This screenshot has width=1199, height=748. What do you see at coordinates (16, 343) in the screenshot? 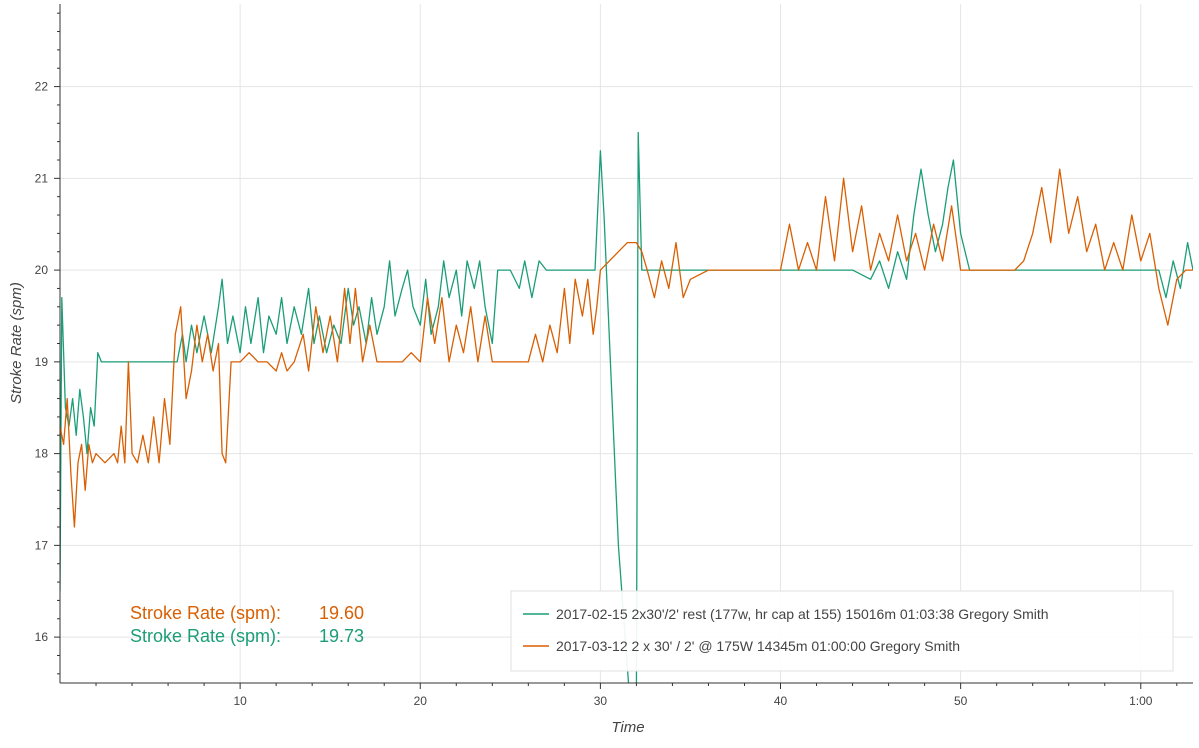
I see `y-axis-title: Stroke Rate (spm)` at bounding box center [16, 343].